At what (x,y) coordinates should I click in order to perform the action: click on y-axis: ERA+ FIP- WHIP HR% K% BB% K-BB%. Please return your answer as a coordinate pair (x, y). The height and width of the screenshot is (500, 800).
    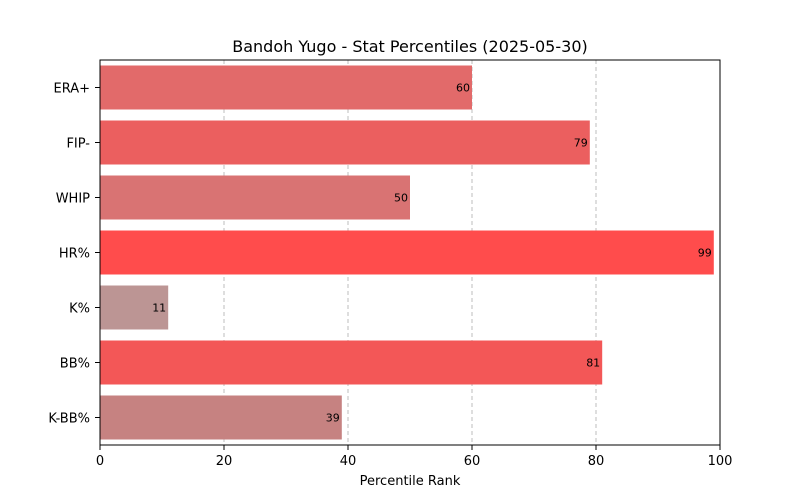
    Looking at the image, I should click on (74, 254).